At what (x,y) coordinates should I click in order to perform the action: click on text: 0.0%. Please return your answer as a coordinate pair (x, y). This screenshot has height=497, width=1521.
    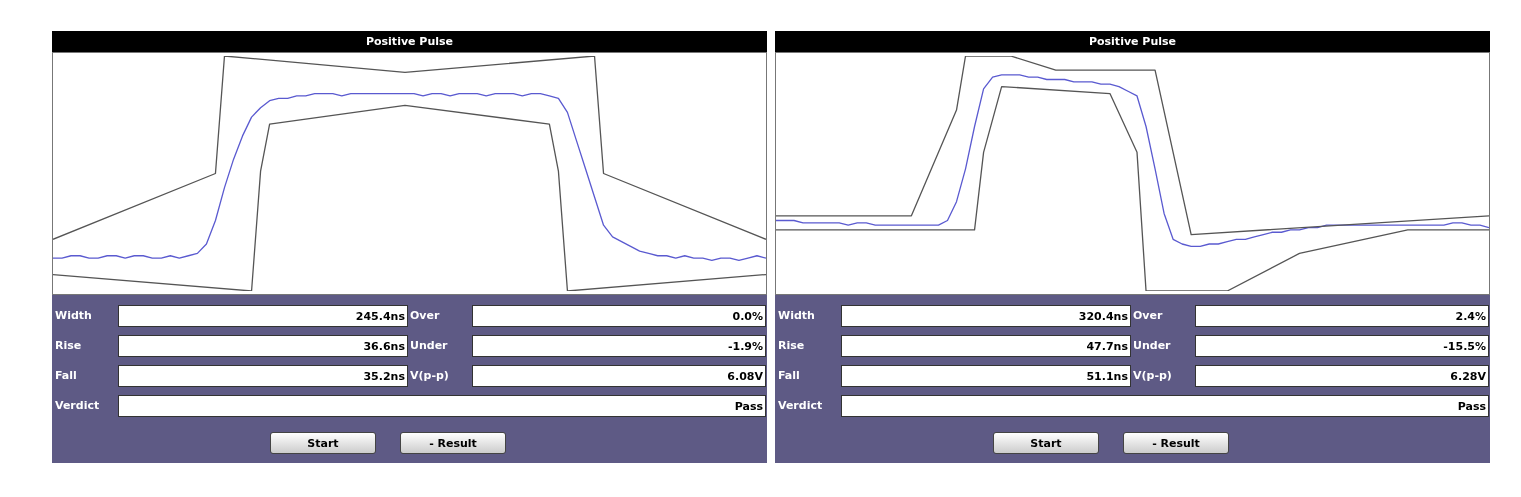
    Looking at the image, I should click on (619, 316).